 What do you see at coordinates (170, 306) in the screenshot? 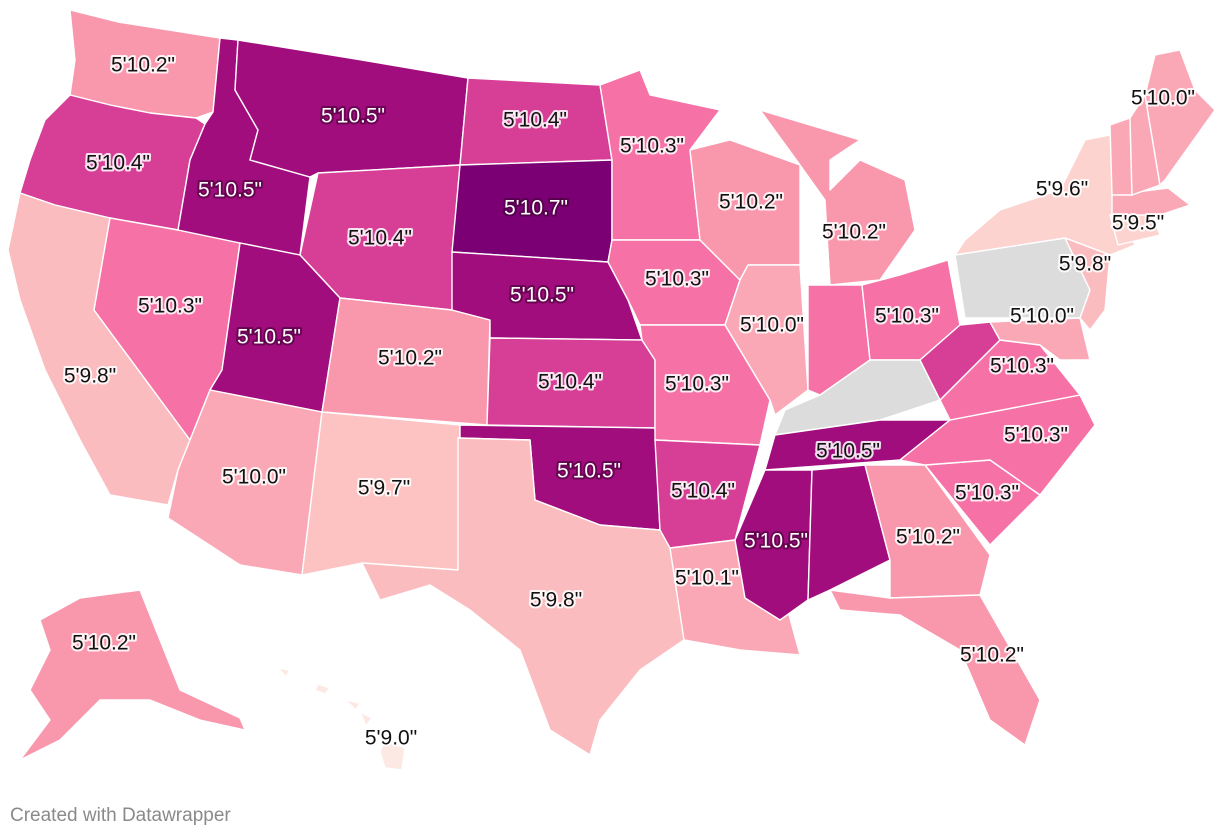
I see `label-nv: 5'10.3"` at bounding box center [170, 306].